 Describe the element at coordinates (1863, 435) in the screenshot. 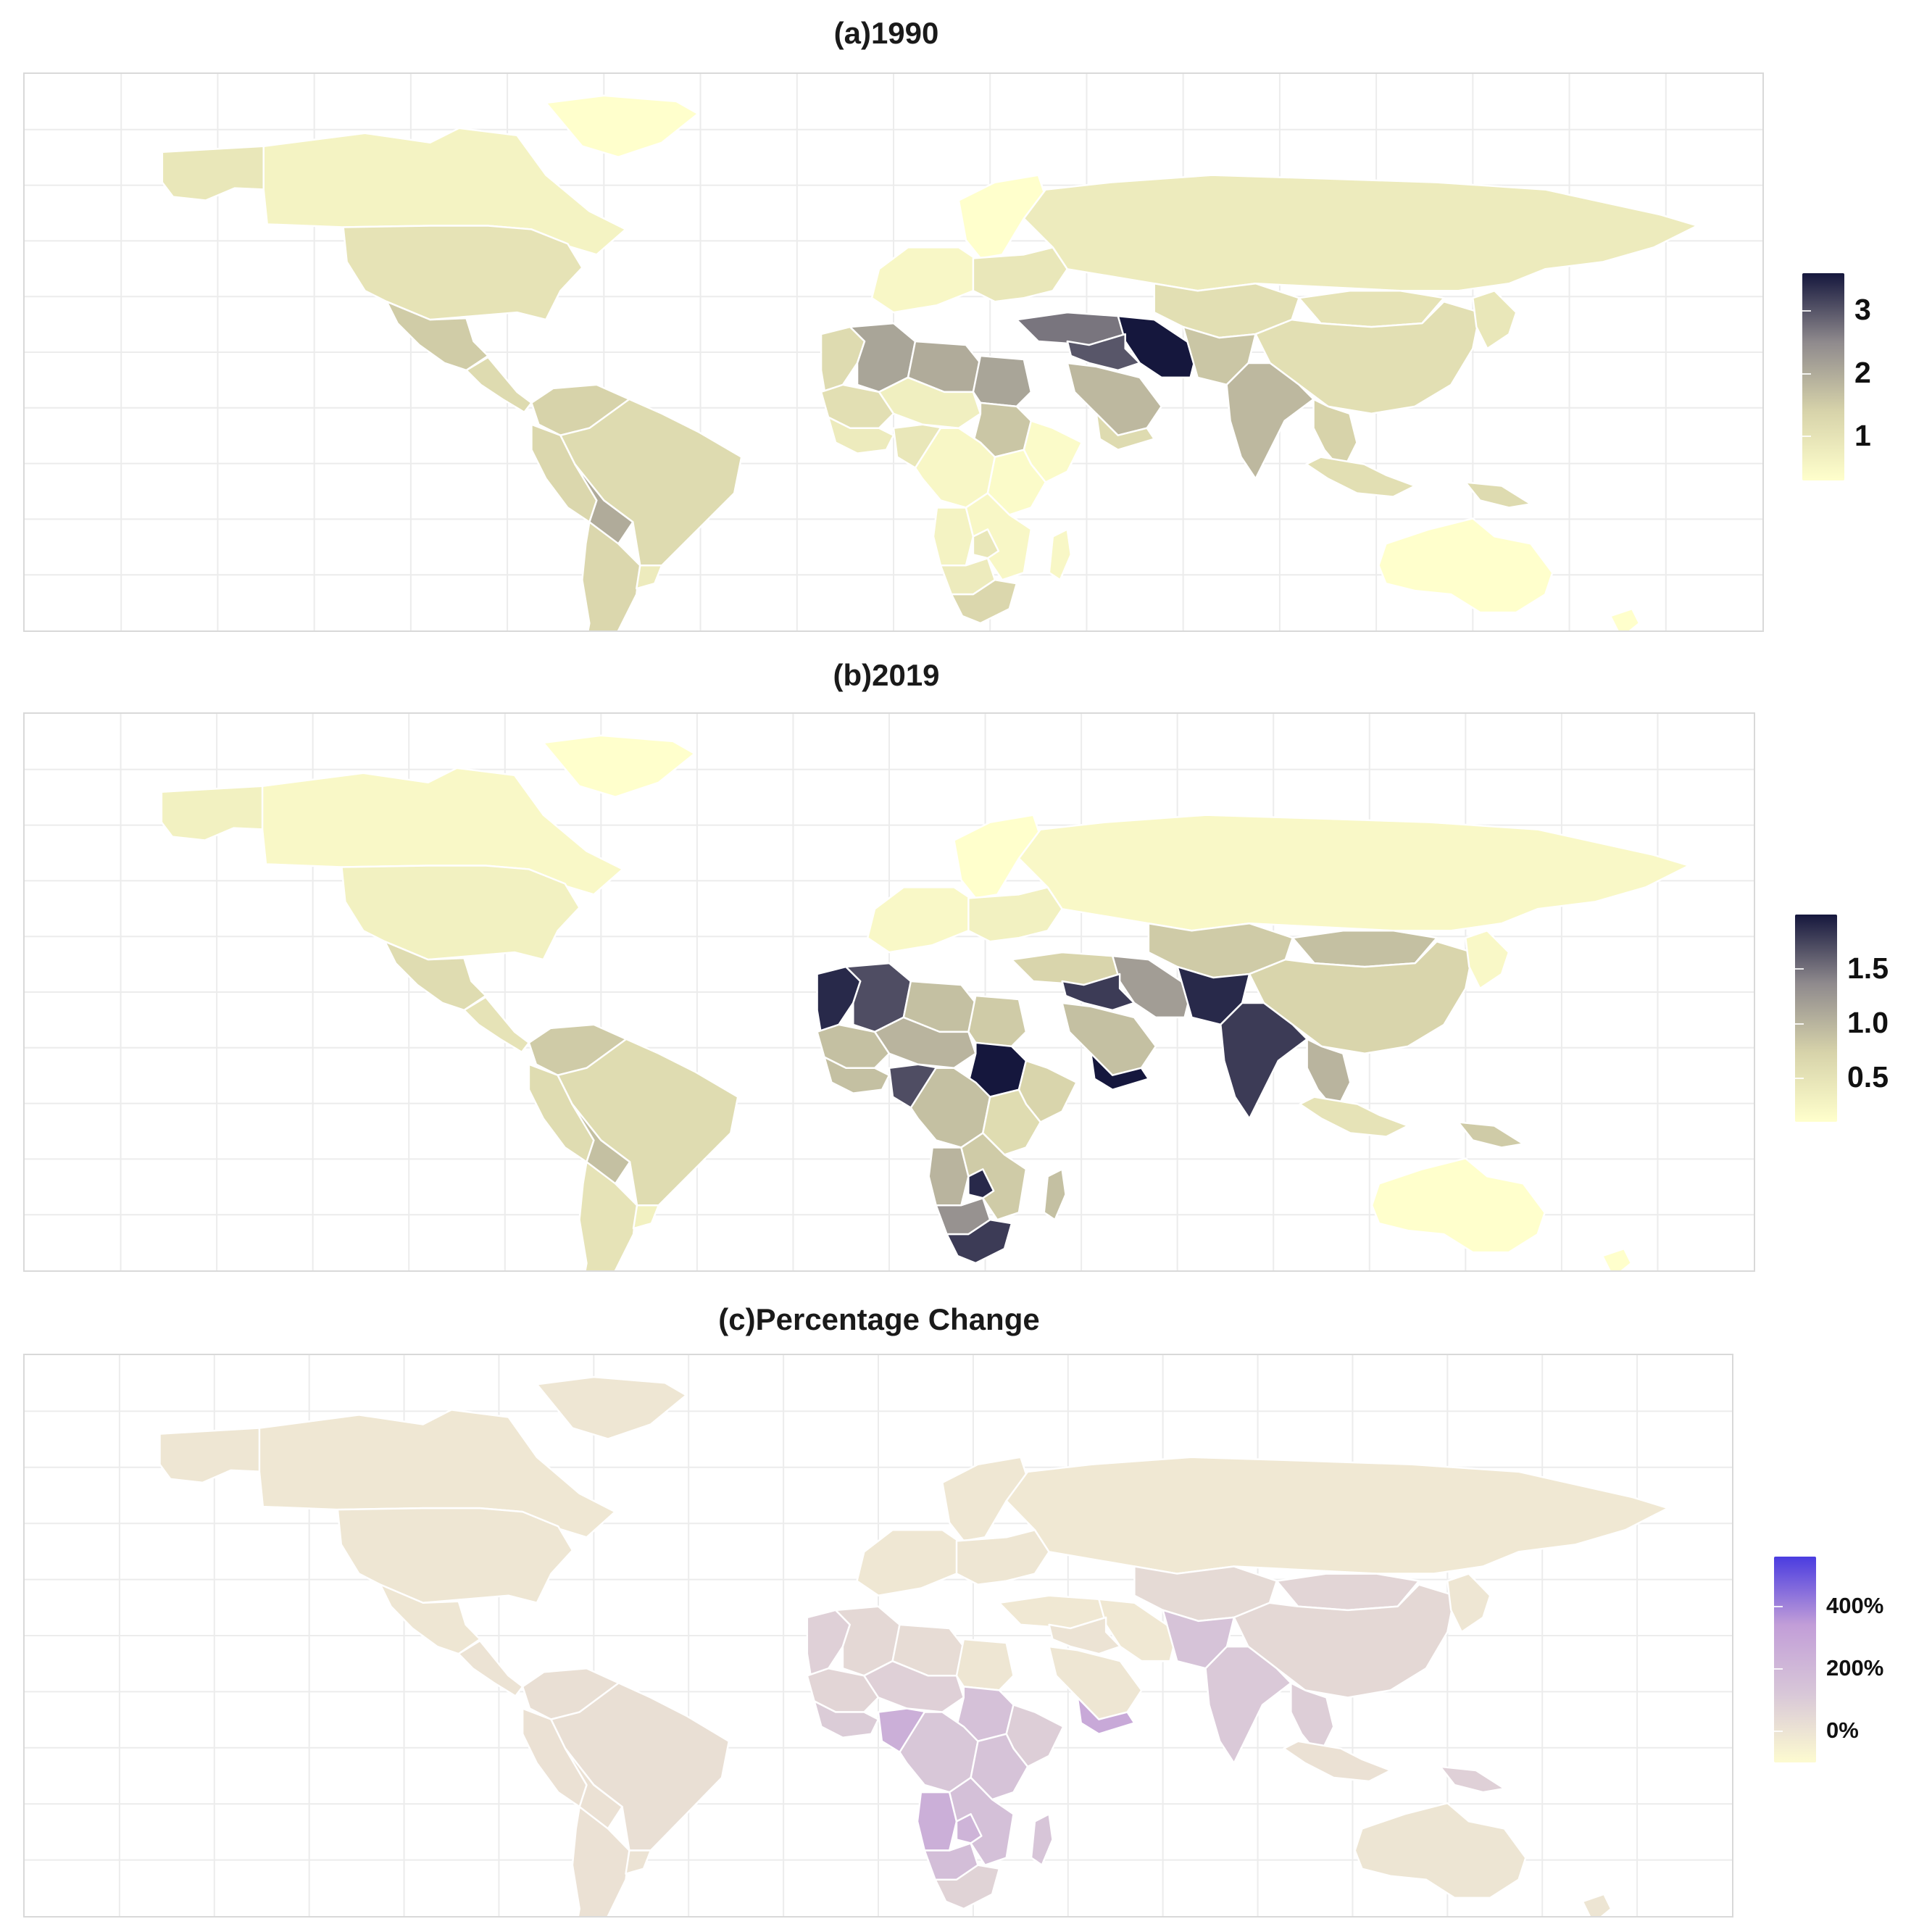

I see `legend-tick-label: 1` at that location.